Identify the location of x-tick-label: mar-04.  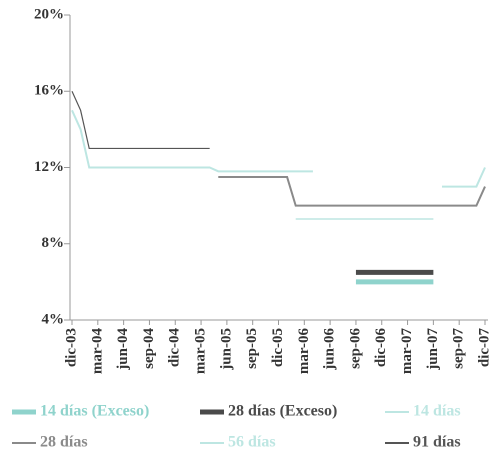
(97, 351).